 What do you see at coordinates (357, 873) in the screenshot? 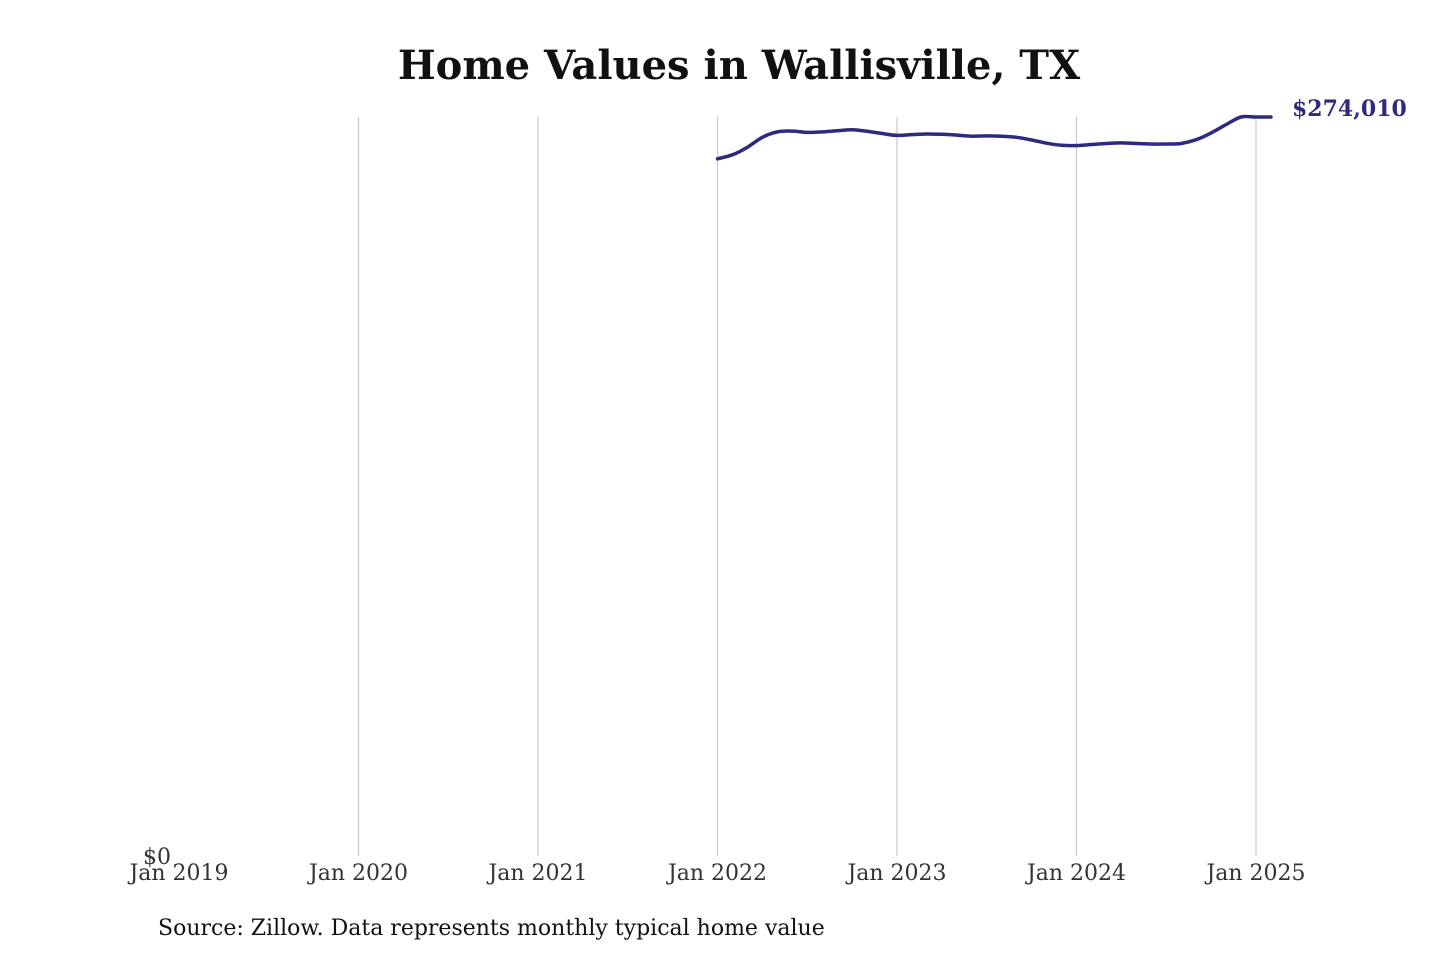
I see `x-tick-label: Jan 2020` at bounding box center [357, 873].